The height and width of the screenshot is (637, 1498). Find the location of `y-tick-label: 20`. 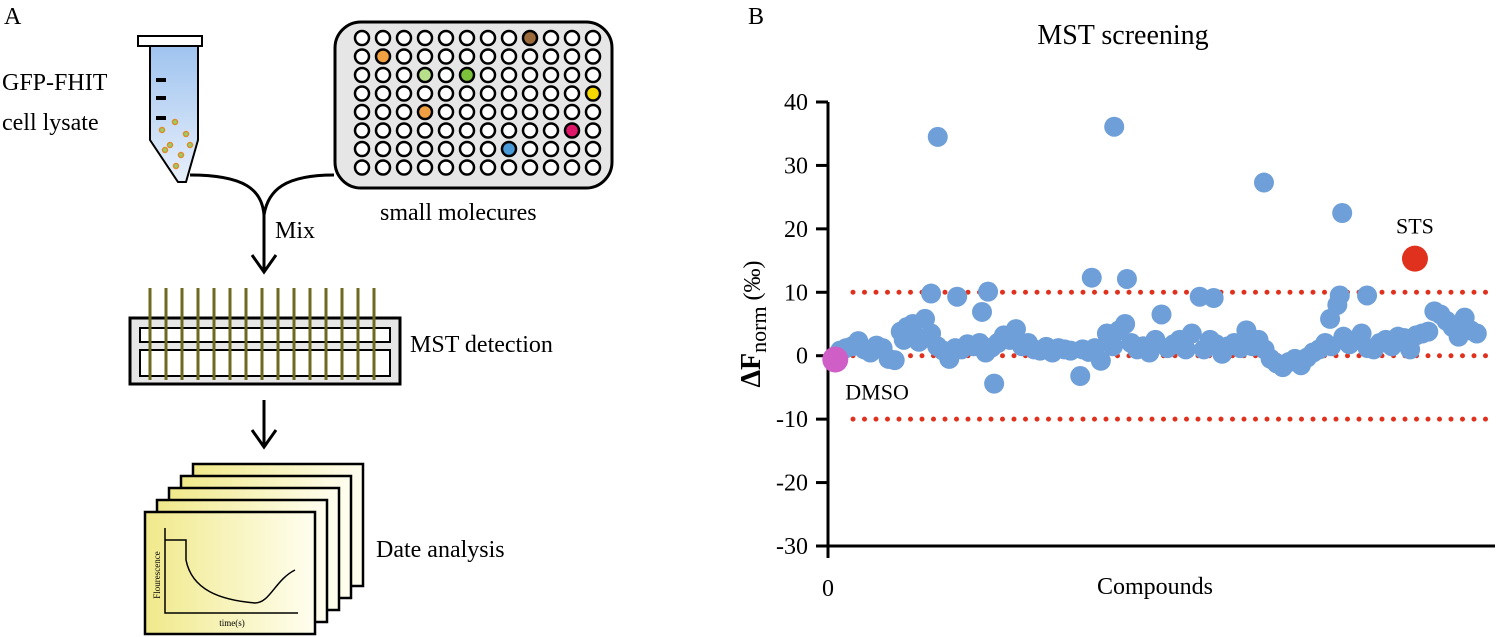

y-tick-label: 20 is located at coordinates (796, 230).